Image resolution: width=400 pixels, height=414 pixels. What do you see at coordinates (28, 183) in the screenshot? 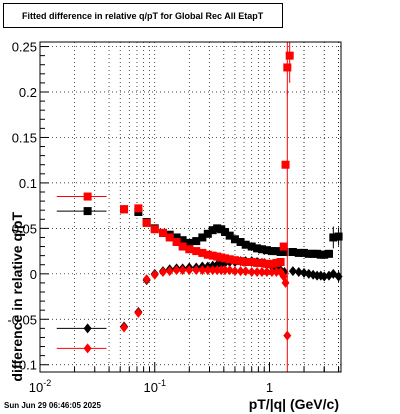
I see `y-tick-label: 0.1` at bounding box center [28, 183].